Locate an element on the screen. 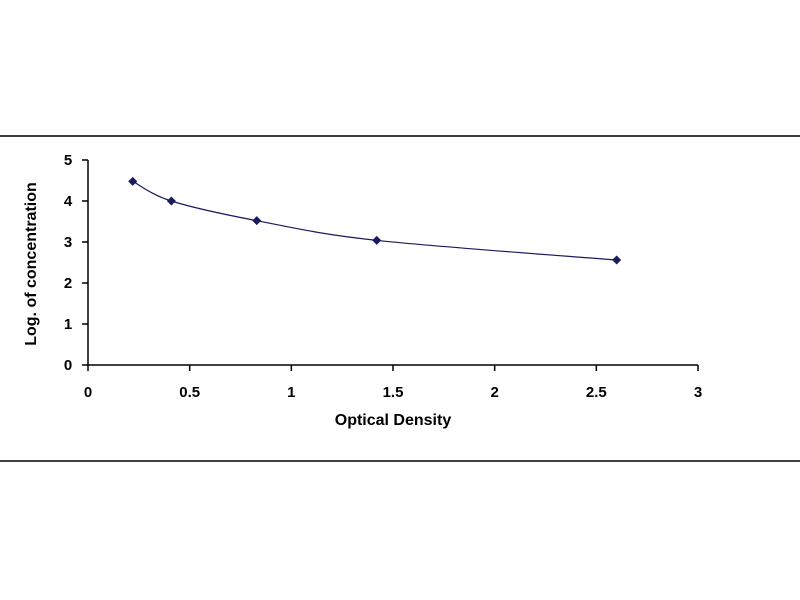 The height and width of the screenshot is (600, 800). y-axis-title: Log. of concentration is located at coordinates (31, 264).